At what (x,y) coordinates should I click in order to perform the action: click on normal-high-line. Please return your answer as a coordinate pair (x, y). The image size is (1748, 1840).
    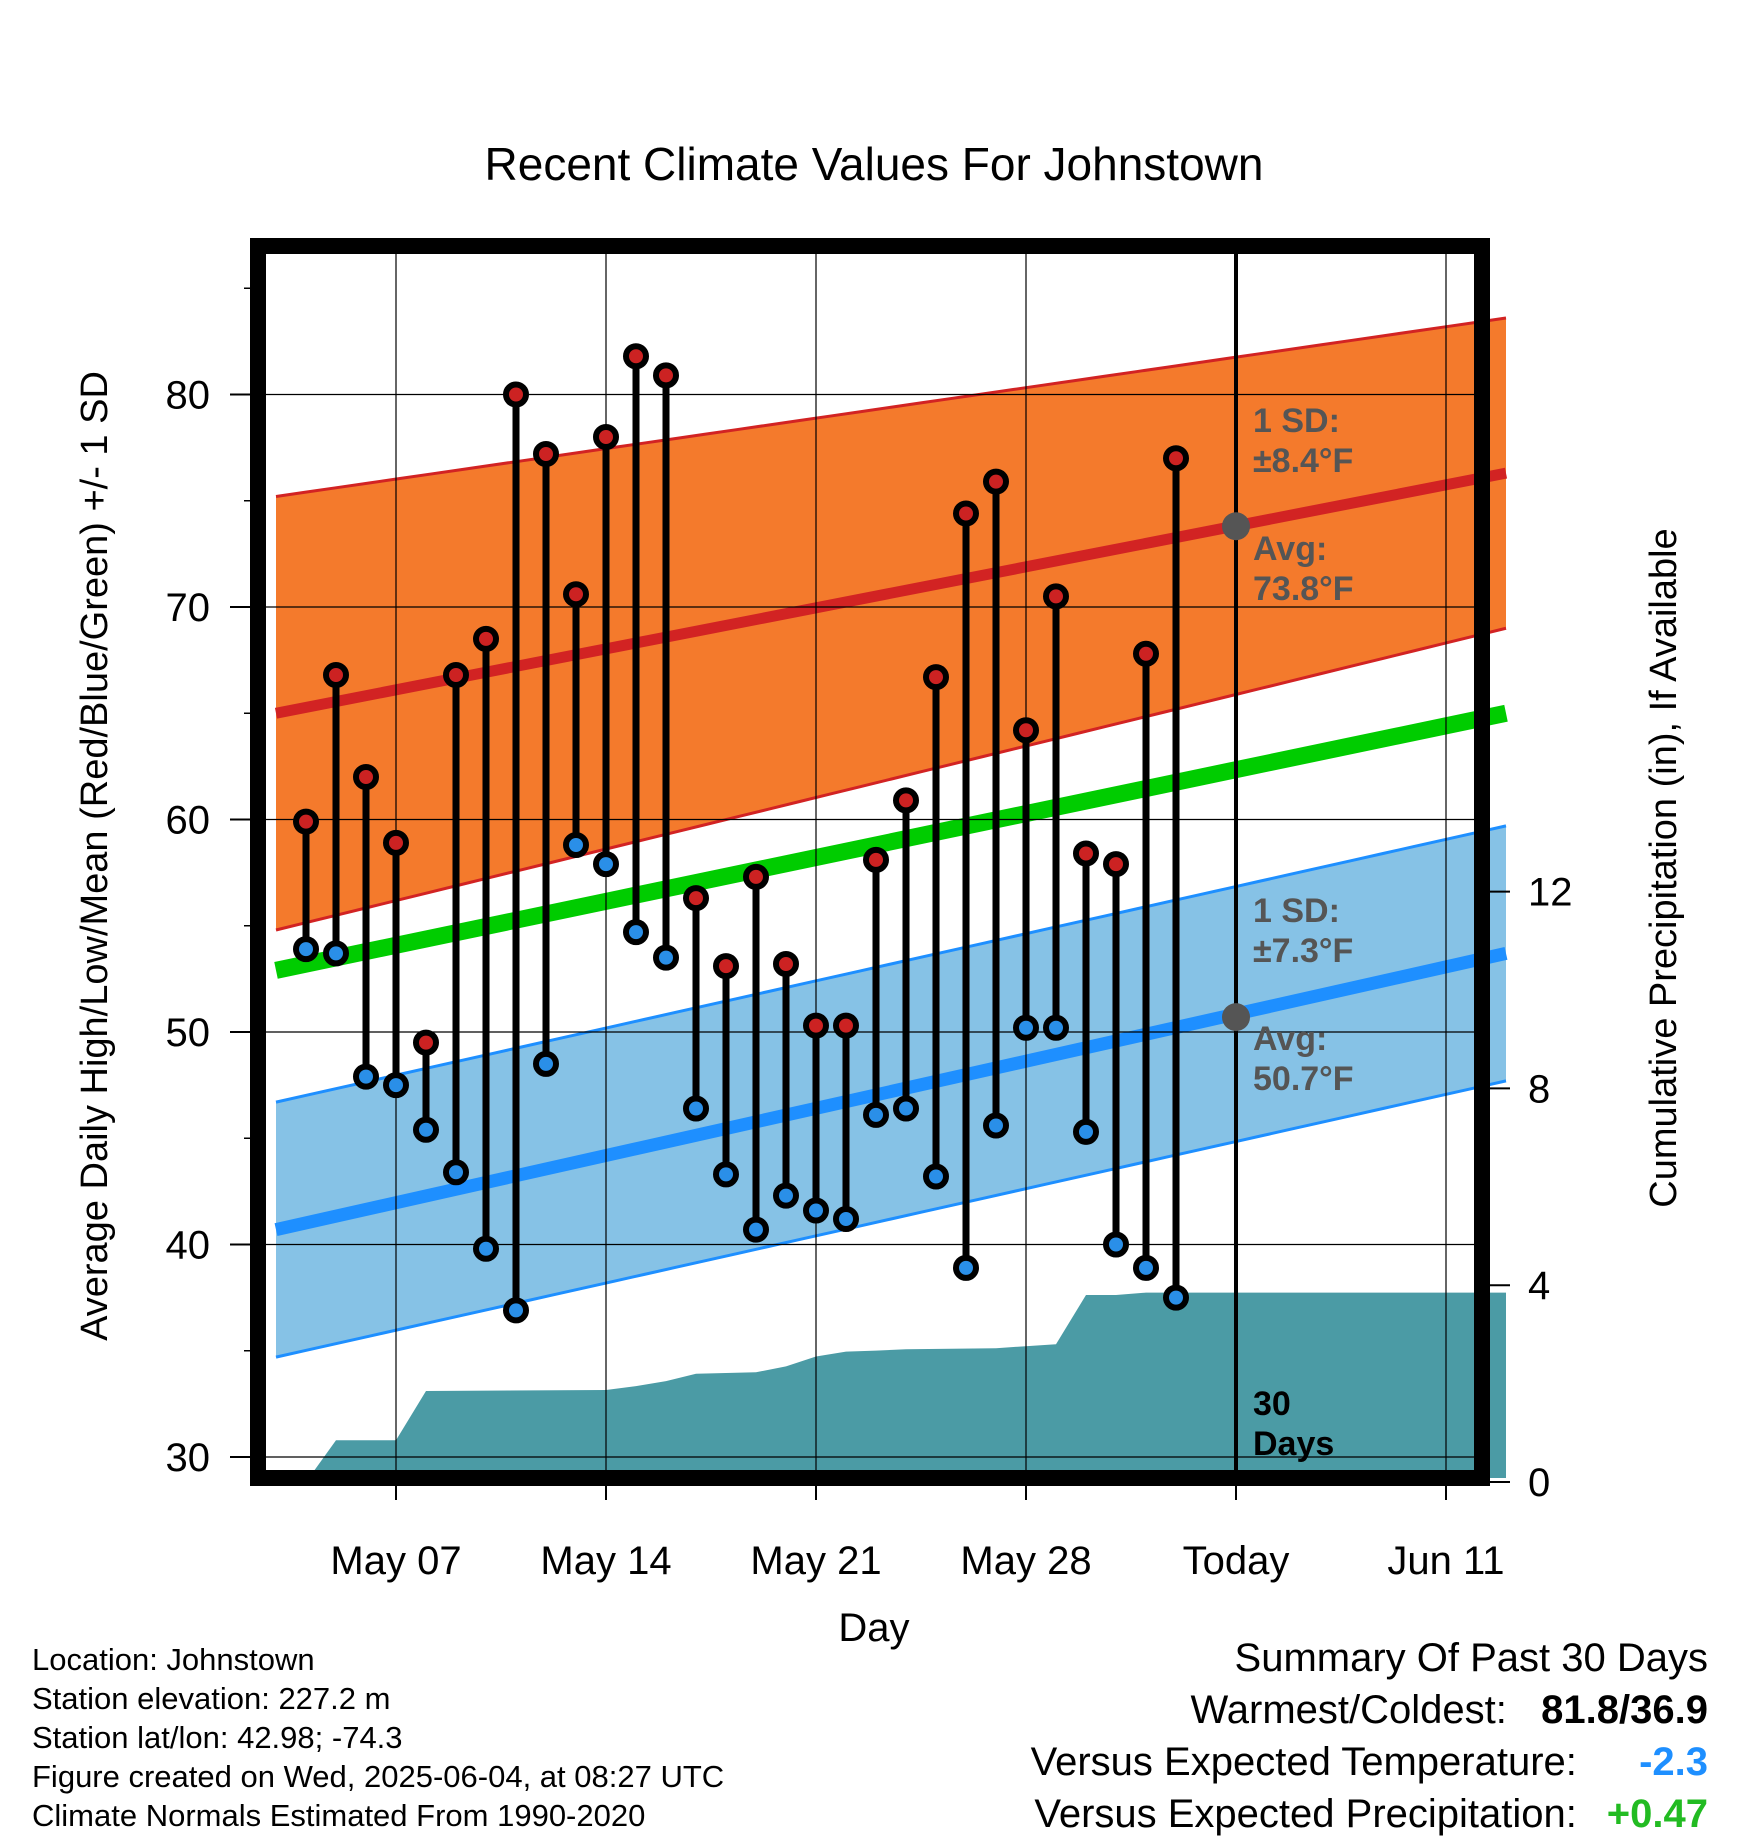
    Looking at the image, I should click on (891, 593).